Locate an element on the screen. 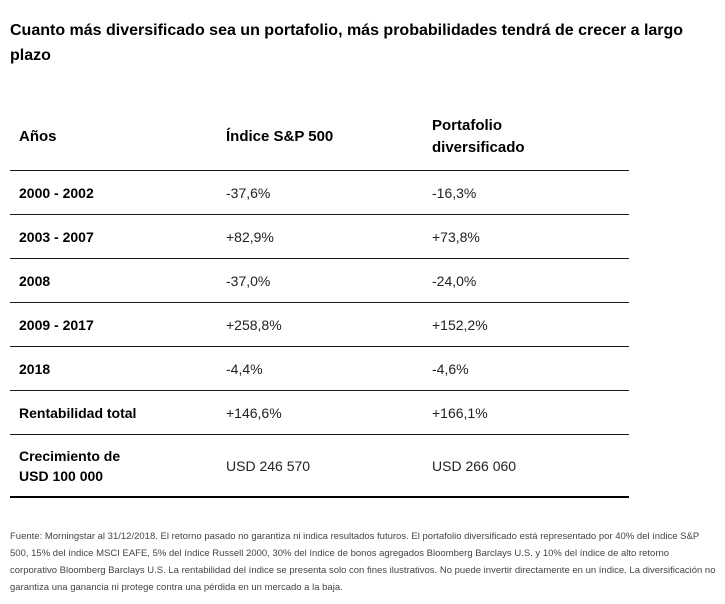  row-sp500-value: USD 246 570 is located at coordinates (268, 465).